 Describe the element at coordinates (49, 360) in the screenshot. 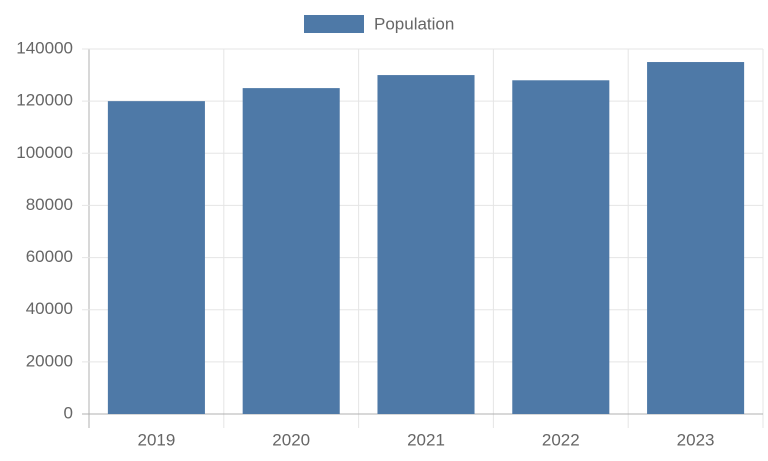

I see `y-tick-label: 20000` at that location.